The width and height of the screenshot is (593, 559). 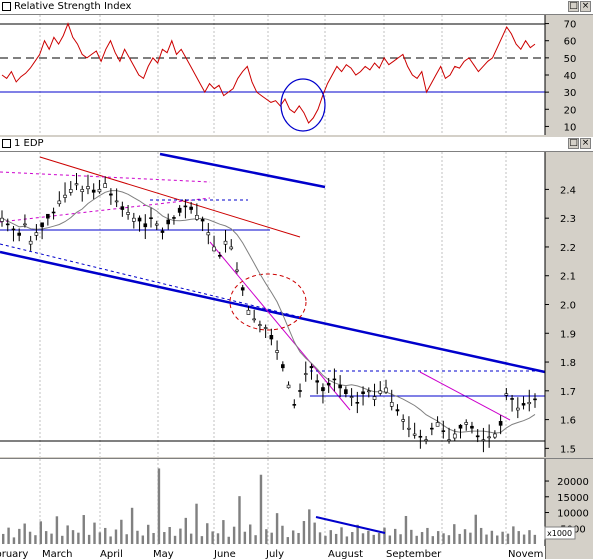 What do you see at coordinates (29, 143) in the screenshot?
I see `price-panel-title: 1 EDP` at bounding box center [29, 143].